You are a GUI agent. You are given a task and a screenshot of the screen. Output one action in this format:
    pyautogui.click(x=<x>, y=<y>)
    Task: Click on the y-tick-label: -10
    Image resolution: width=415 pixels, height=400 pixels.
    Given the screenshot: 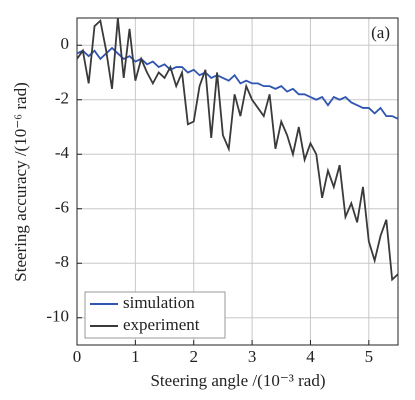 What is the action you would take?
    pyautogui.click(x=57, y=316)
    